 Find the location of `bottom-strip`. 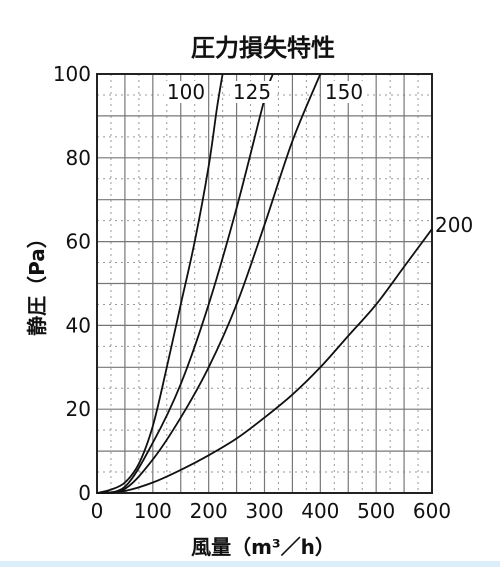

bottom-strip is located at coordinates (250, 564).